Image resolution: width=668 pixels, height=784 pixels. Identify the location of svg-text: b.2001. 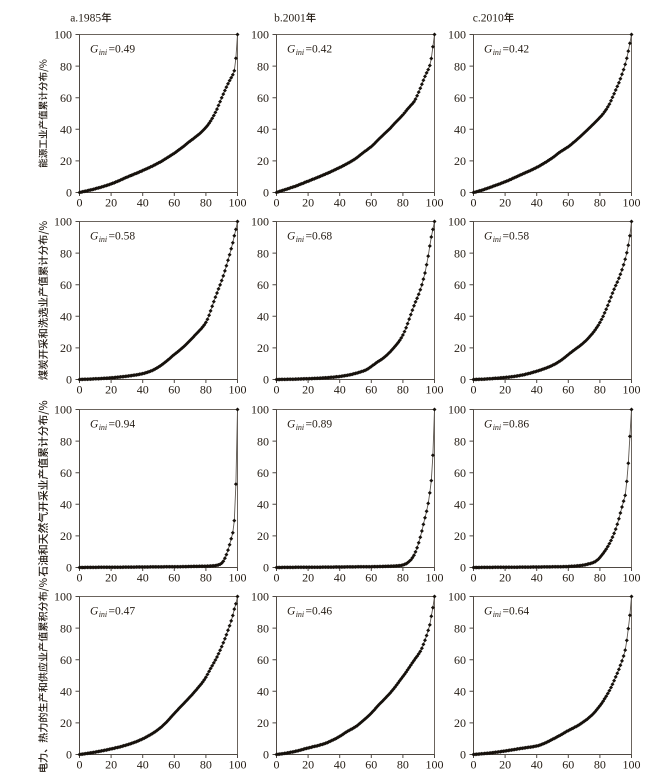
(290, 18).